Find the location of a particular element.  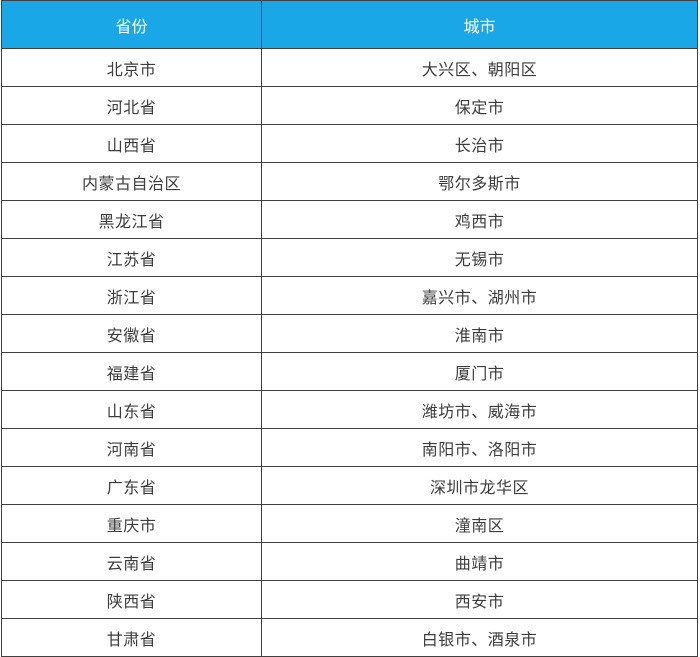

province-cell: 陕西省 is located at coordinates (131, 599).